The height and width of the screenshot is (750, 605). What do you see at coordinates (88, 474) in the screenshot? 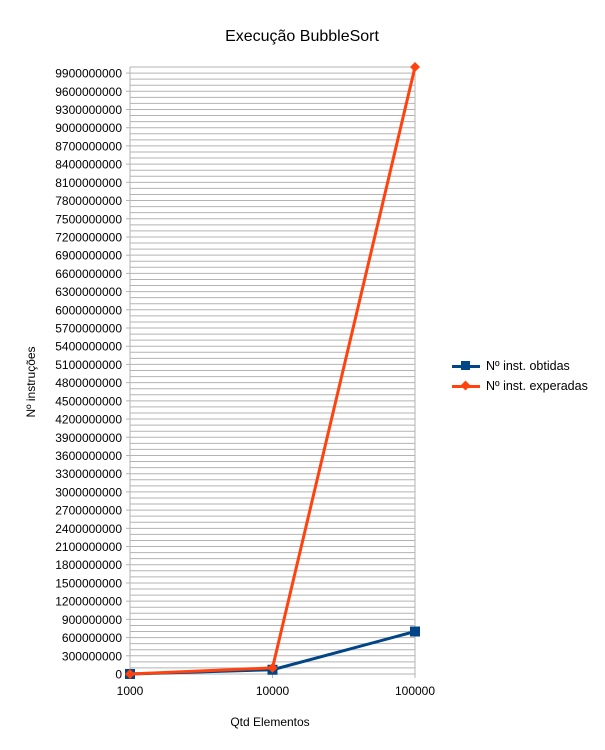
I see `y-tick-label: 3300000000` at bounding box center [88, 474].